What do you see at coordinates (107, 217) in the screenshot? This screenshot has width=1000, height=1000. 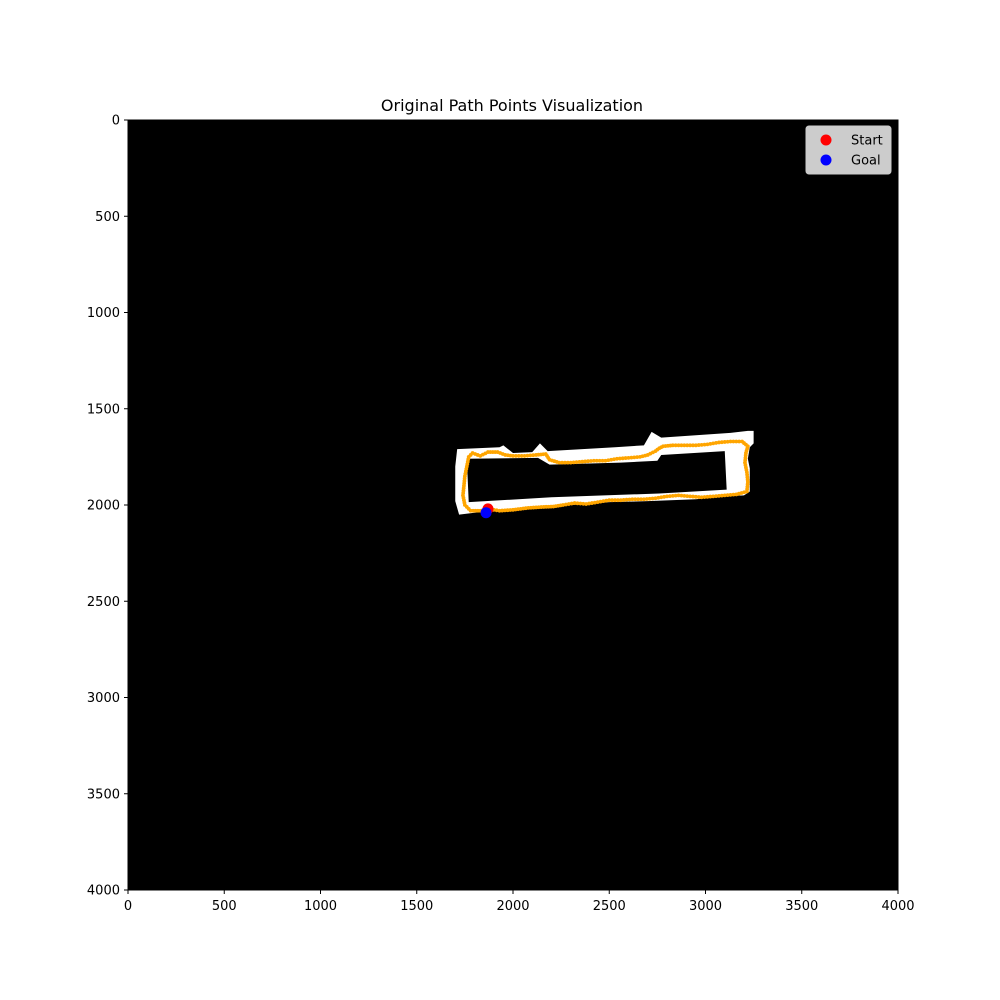 I see `y-tick-label: 500` at bounding box center [107, 217].